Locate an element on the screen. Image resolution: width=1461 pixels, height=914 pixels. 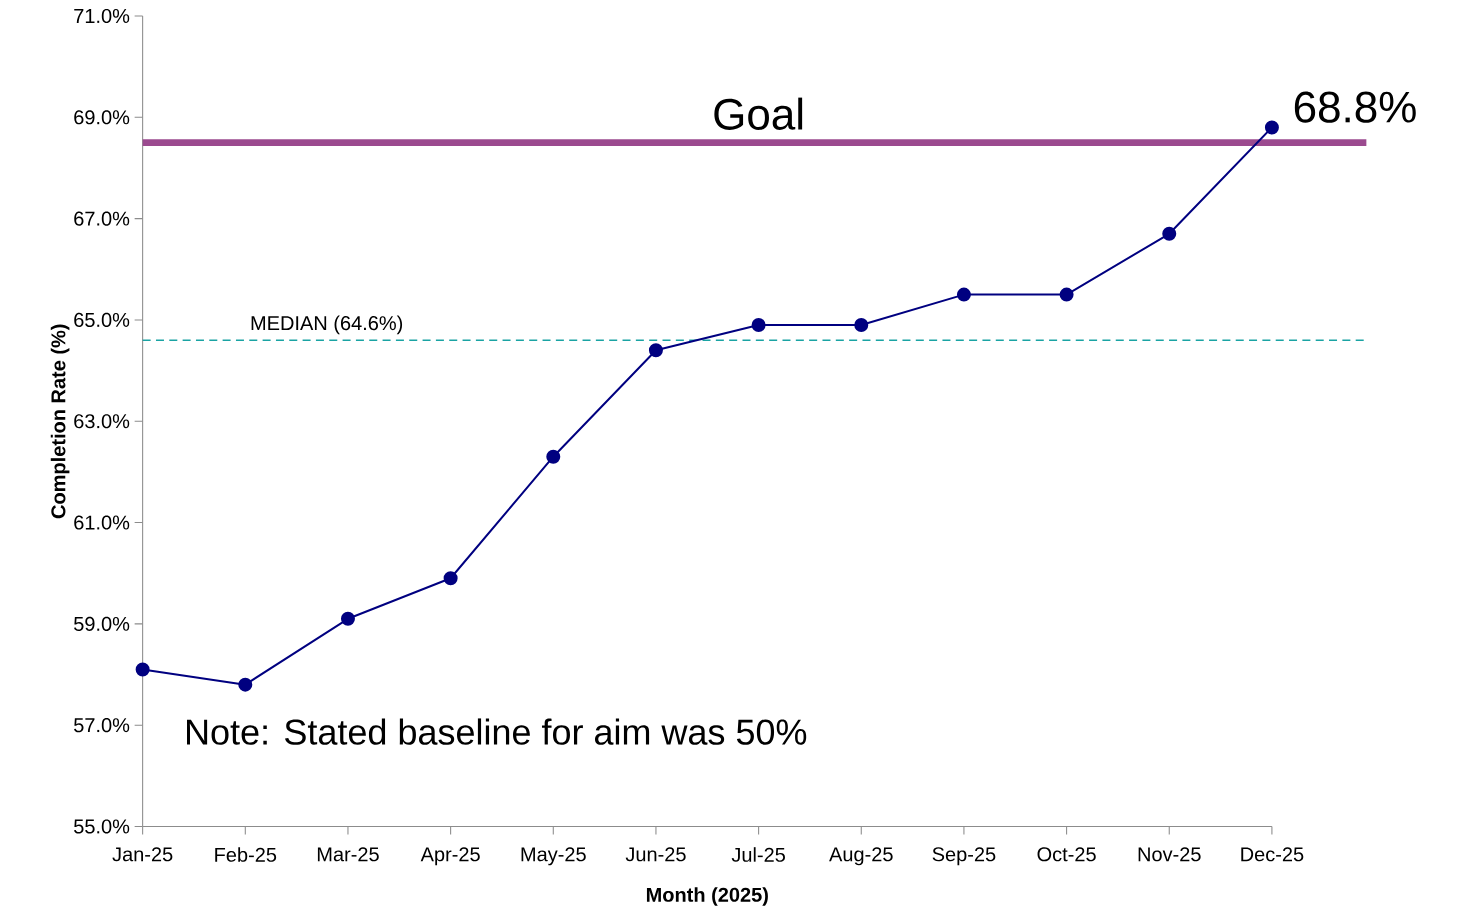
x-axis-title: Month (2025) is located at coordinates (707, 896).